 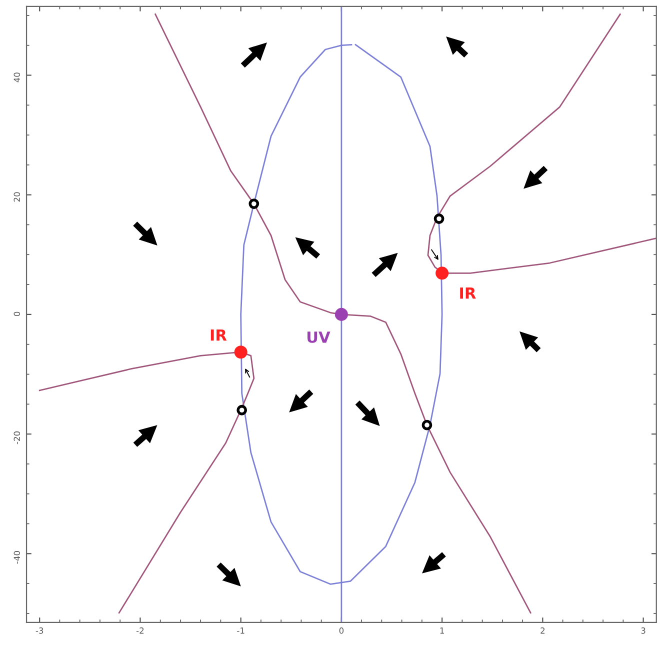 What do you see at coordinates (442, 631) in the screenshot?
I see `x-tick-label: 1` at bounding box center [442, 631].